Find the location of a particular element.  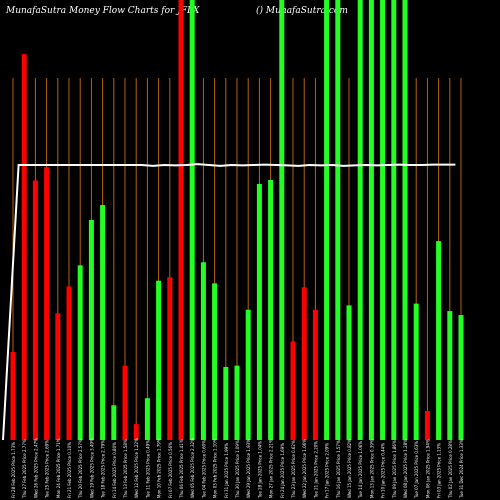

x-tick-label: Fri 03 Jan 2025 Price 1.13% is located at coordinates (439, 470).